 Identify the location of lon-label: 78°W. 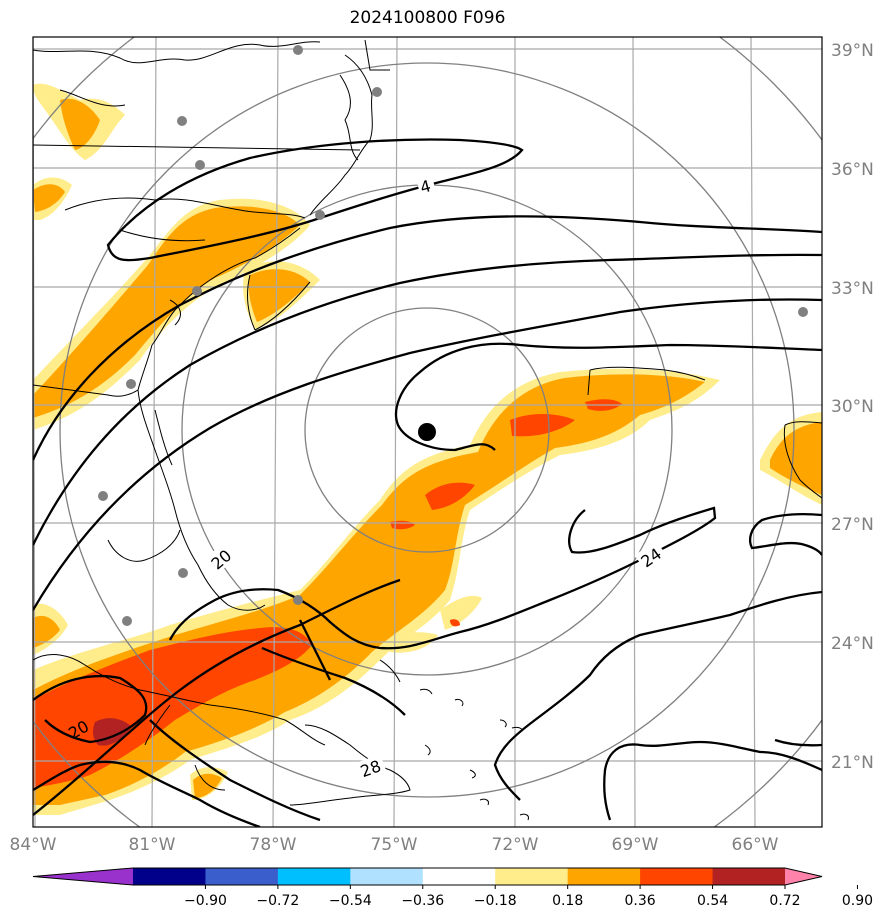
(273, 845).